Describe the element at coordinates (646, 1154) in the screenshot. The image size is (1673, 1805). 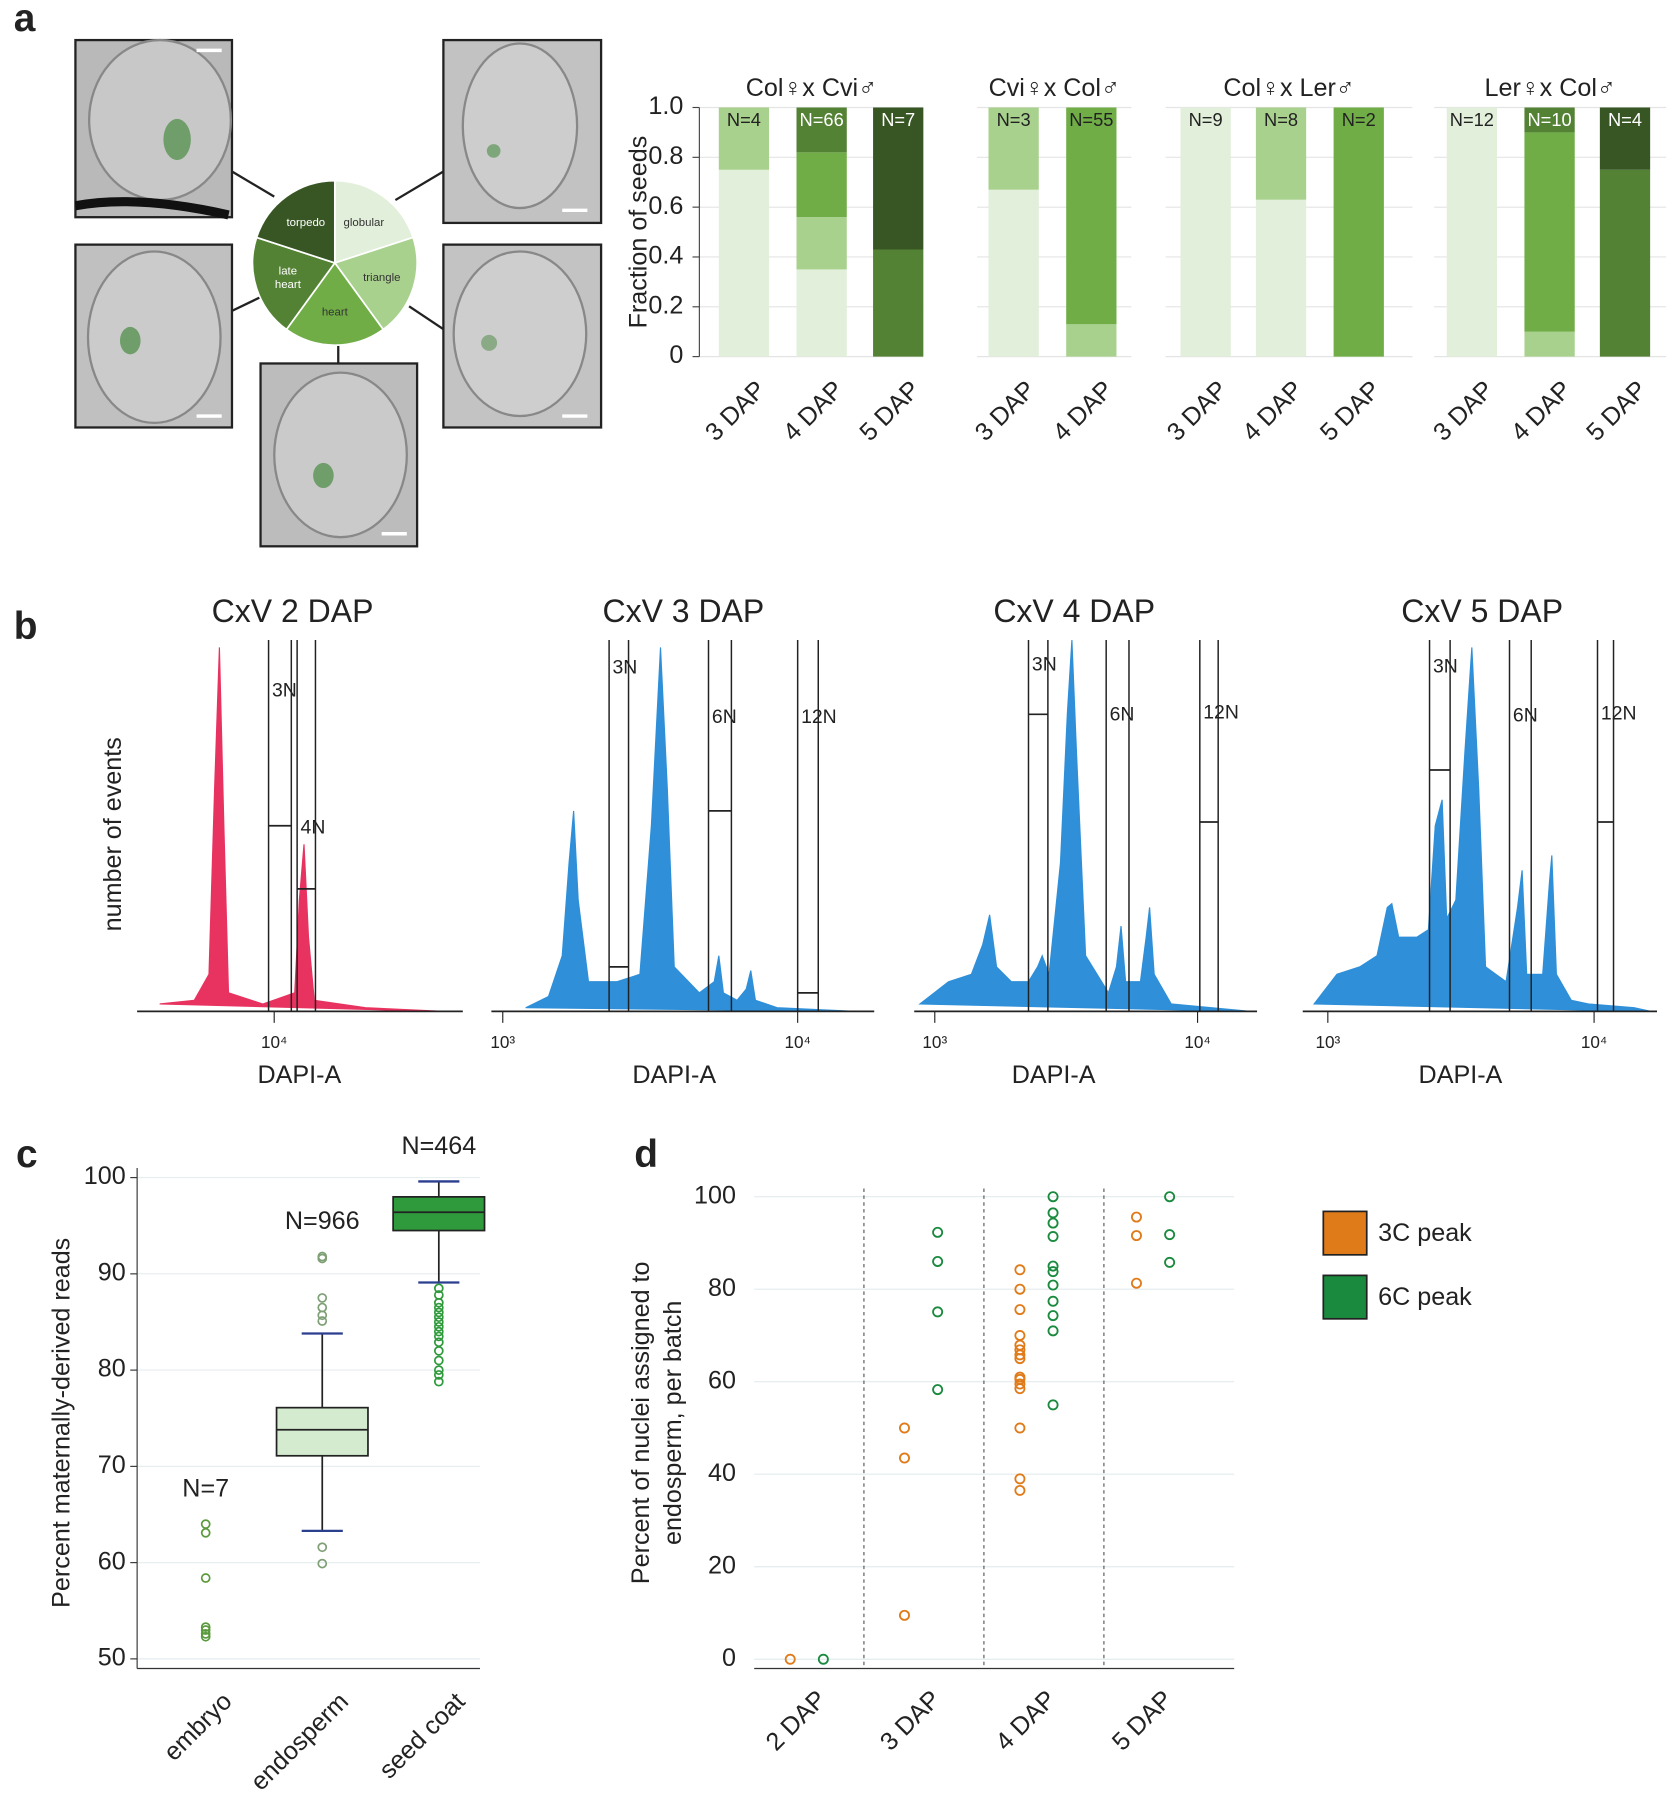
I see `panel-label: d` at that location.